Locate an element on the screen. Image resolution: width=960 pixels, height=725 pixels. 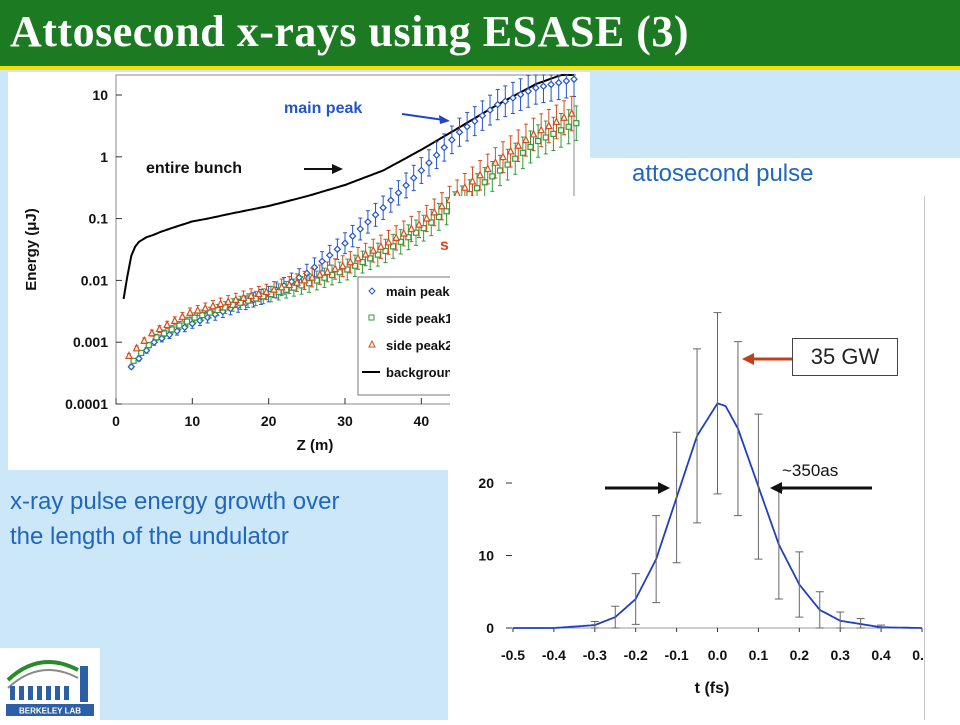
legend-marker-main-peak is located at coordinates (372, 291).